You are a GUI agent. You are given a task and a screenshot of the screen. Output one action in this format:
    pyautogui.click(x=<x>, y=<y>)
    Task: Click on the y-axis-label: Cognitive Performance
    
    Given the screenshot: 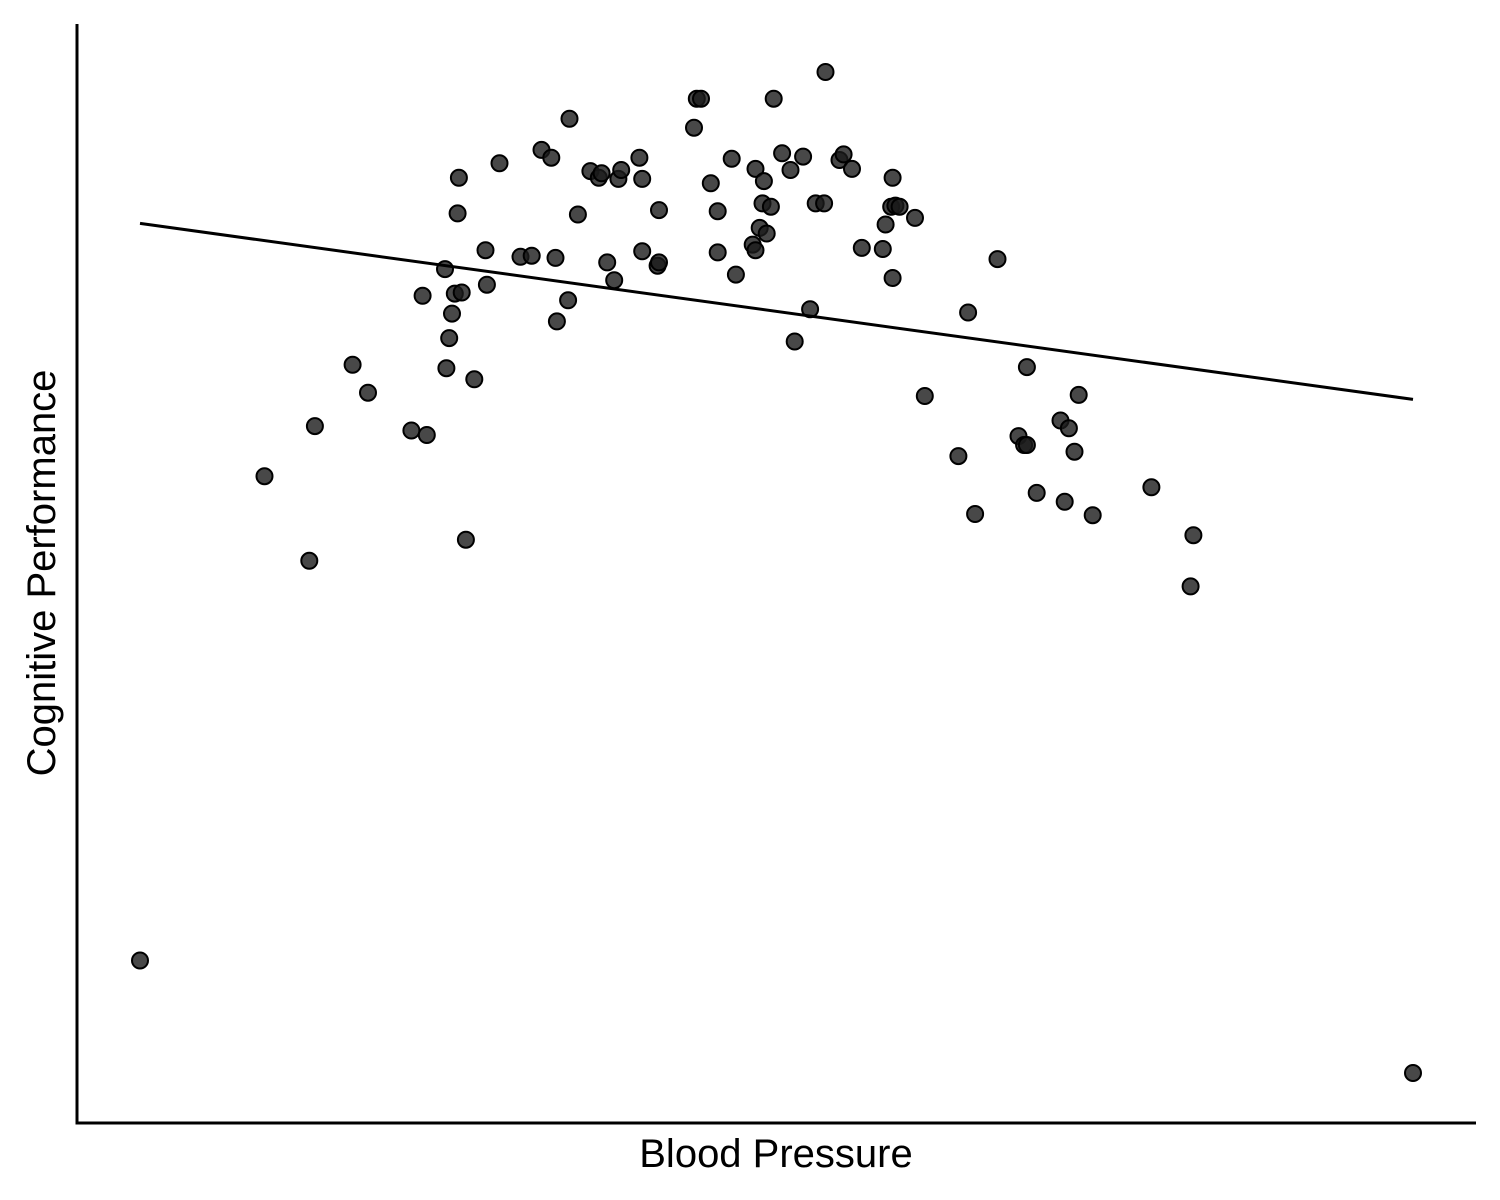 What is the action you would take?
    pyautogui.click(x=42, y=573)
    